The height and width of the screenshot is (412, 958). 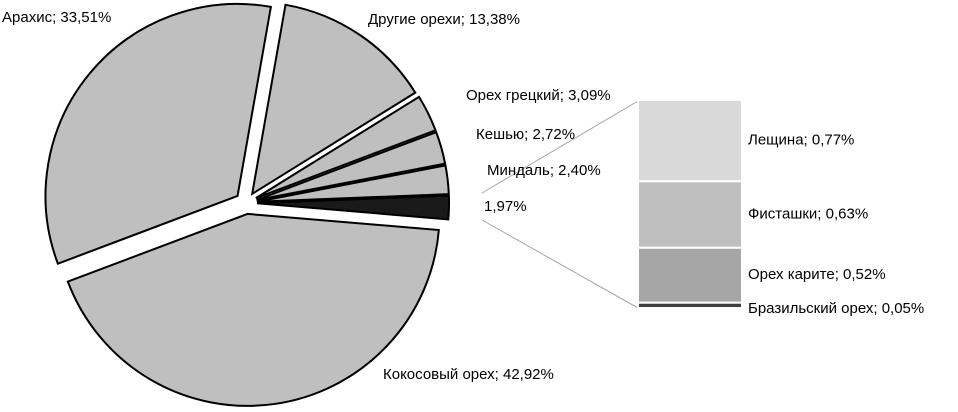 I want to click on bar-label: Фисташки; 0,63%, so click(x=808, y=214).